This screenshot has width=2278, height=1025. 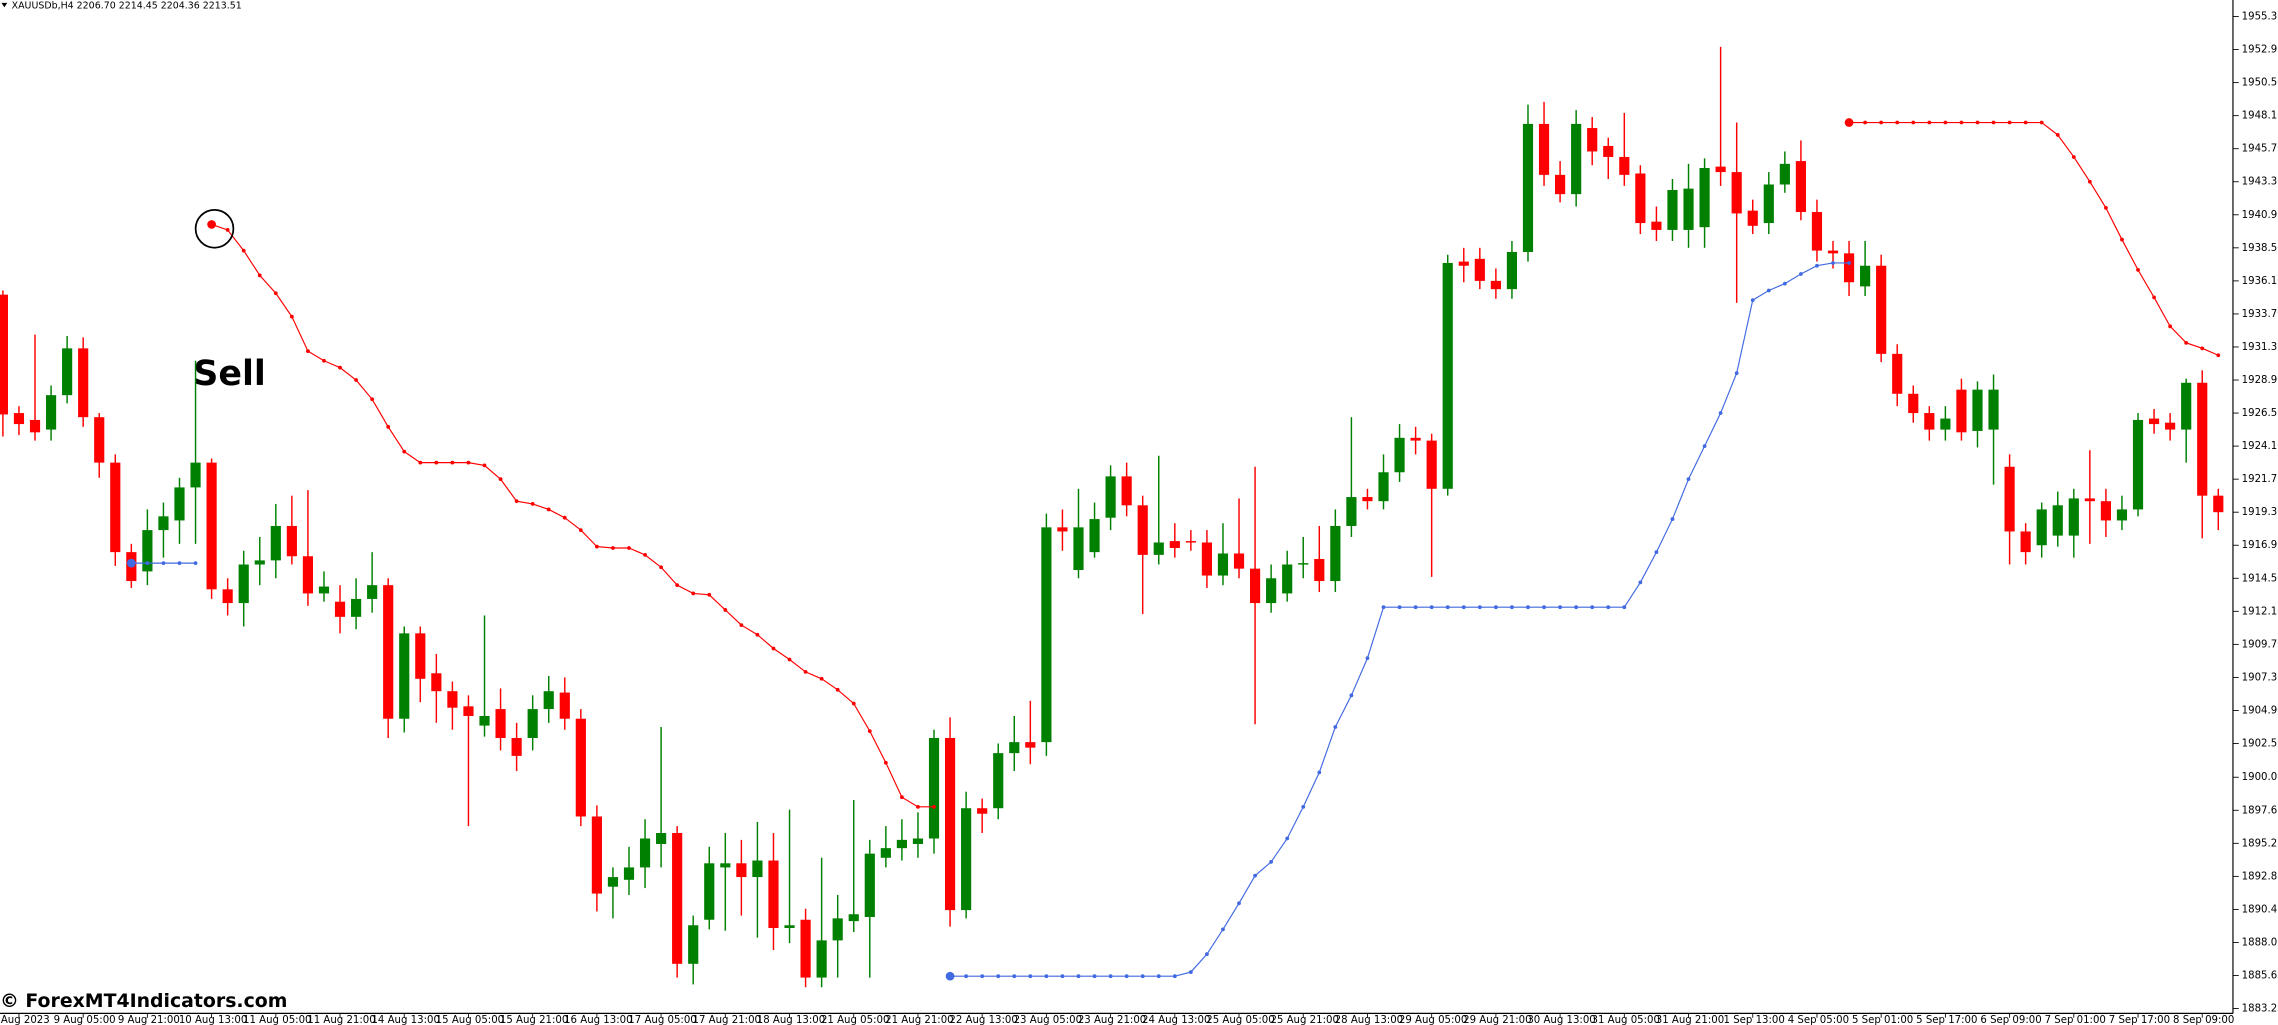 I want to click on x-tick-label: 9 Aug 21:00, so click(x=149, y=1020).